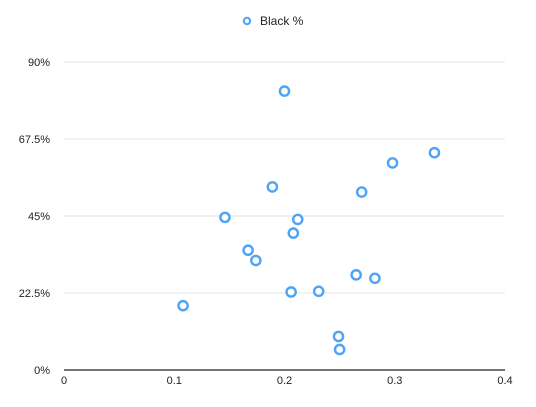 This screenshot has width=536, height=407. What do you see at coordinates (284, 381) in the screenshot?
I see `x-tick-label: 0.2` at bounding box center [284, 381].